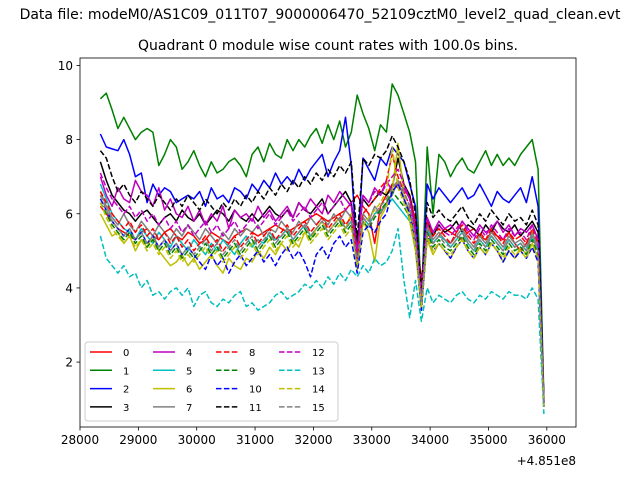 The width and height of the screenshot is (640, 480). Describe the element at coordinates (138, 440) in the screenshot. I see `x-tick-label: 29000` at that location.